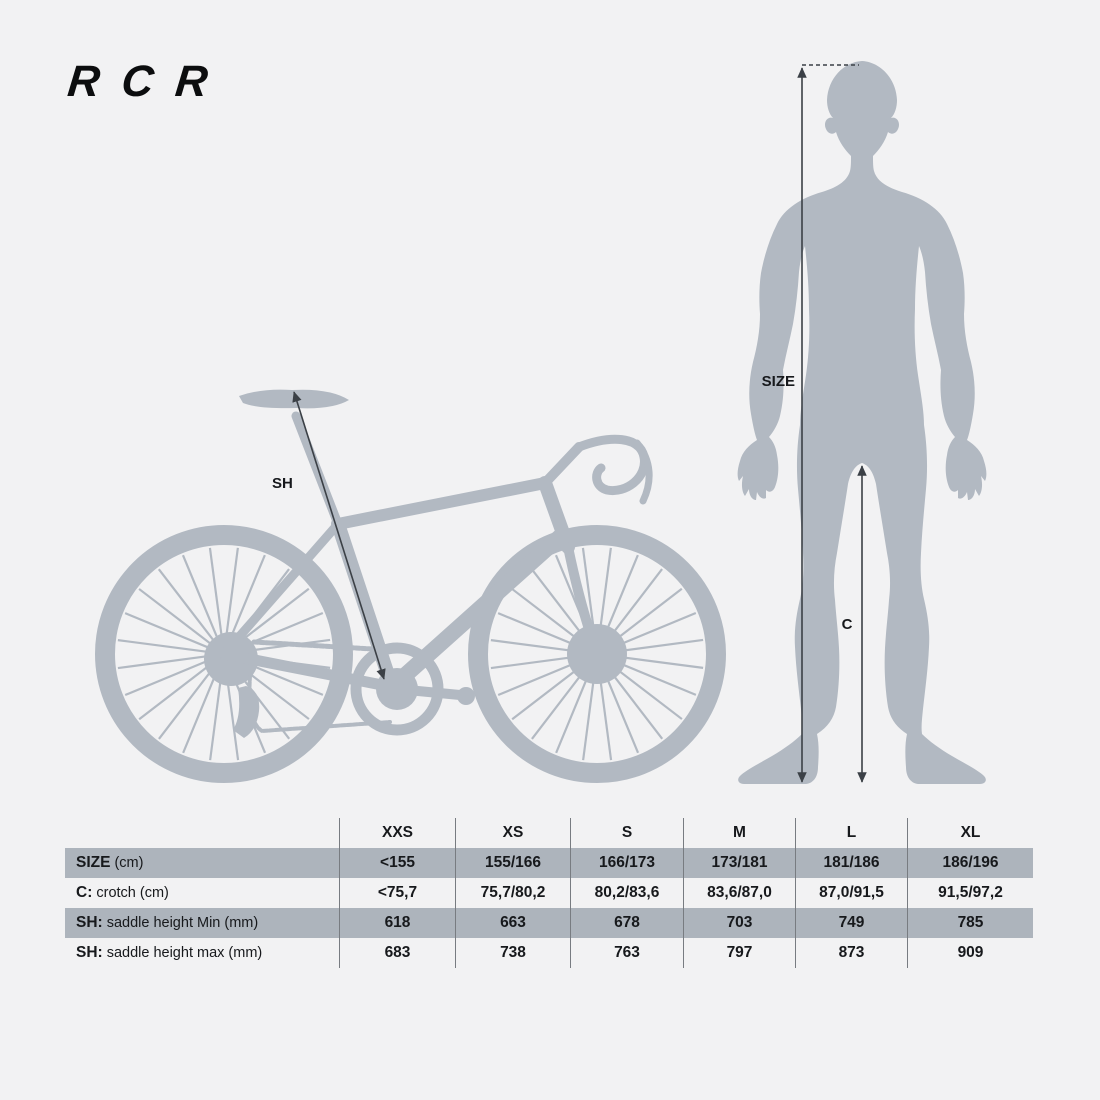 The height and width of the screenshot is (1100, 1100). Describe the element at coordinates (851, 863) in the screenshot. I see `table-cell: 181/186` at that location.